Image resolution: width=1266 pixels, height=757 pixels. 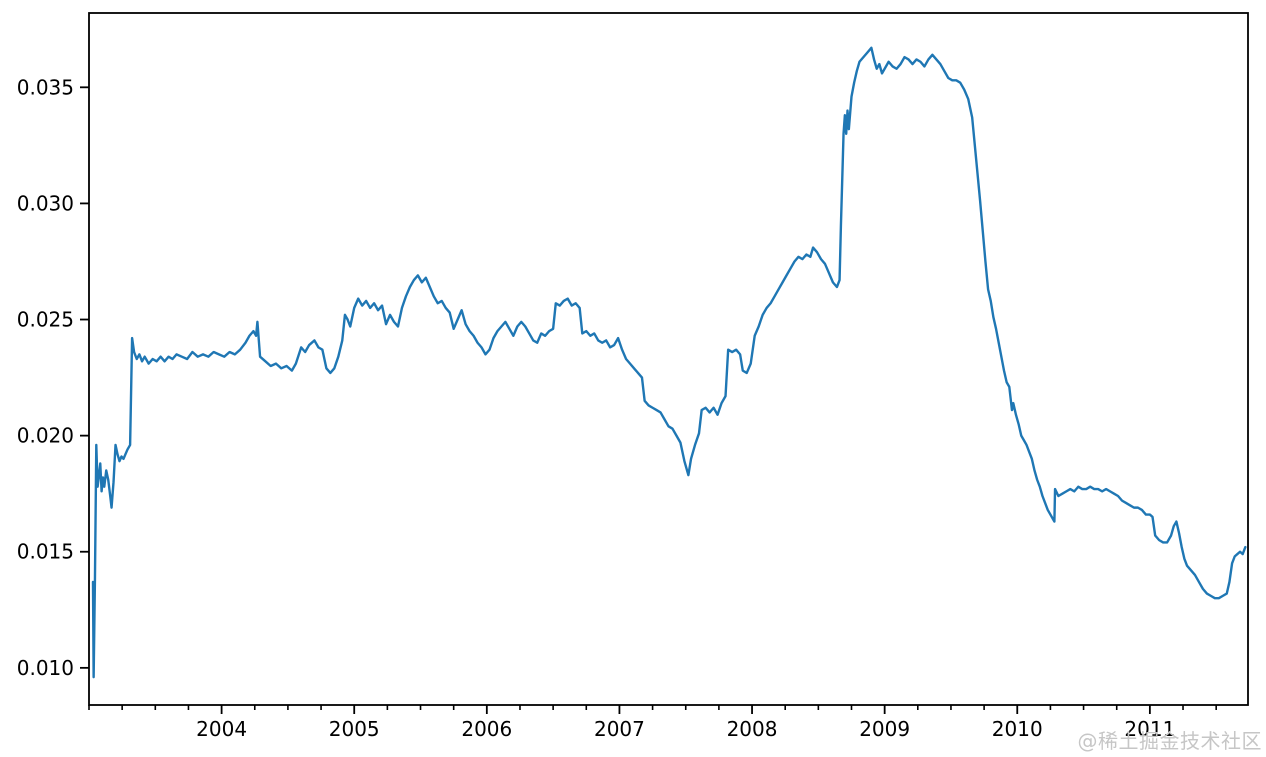 What do you see at coordinates (45, 203) in the screenshot?
I see `y-axis-tick-label: 0.030` at bounding box center [45, 203].